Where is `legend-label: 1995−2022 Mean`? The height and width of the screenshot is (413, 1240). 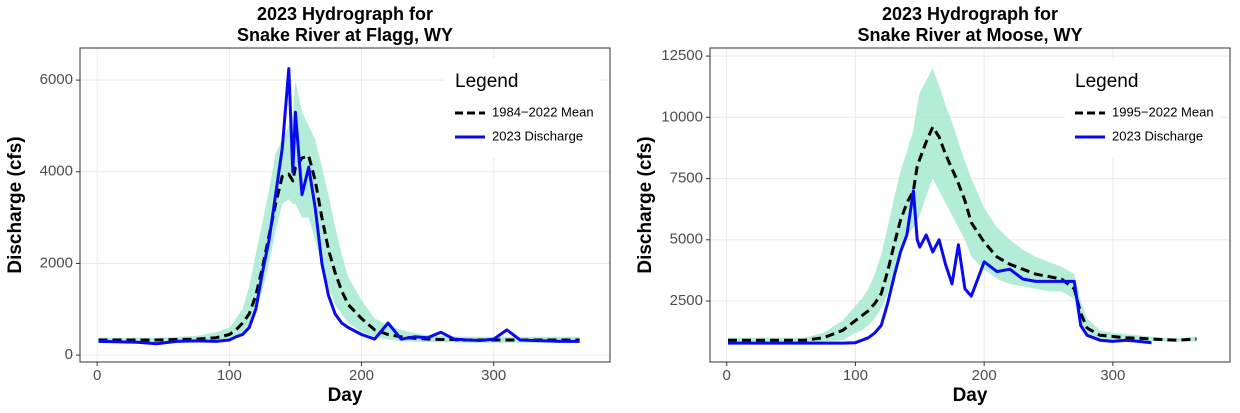
legend-label: 1995−2022 Mean is located at coordinates (1163, 111).